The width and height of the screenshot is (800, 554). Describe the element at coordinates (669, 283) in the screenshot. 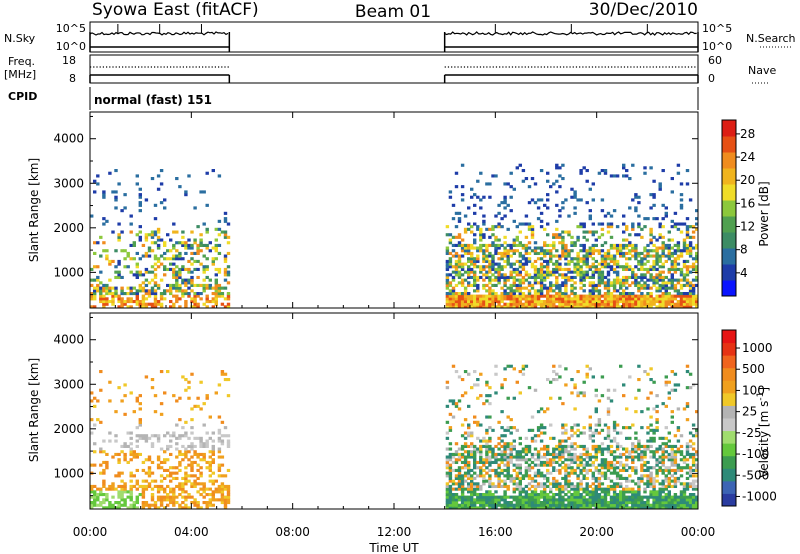

I see `power-cell-2081` at that location.